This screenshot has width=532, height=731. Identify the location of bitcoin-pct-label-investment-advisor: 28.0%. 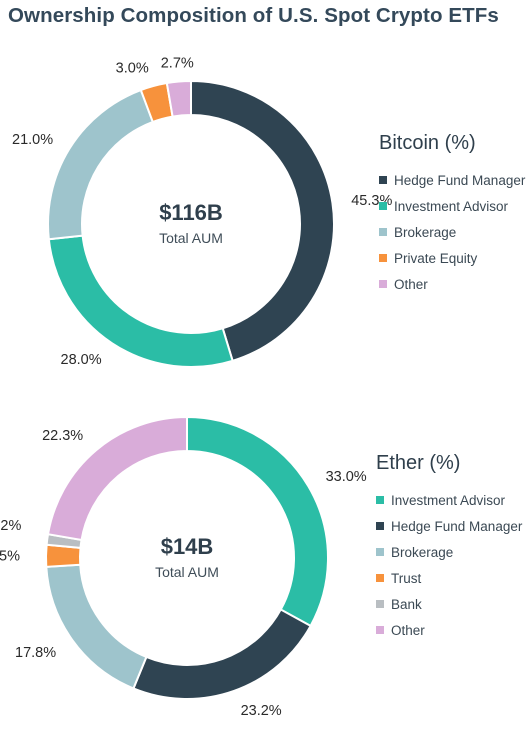
(81, 360).